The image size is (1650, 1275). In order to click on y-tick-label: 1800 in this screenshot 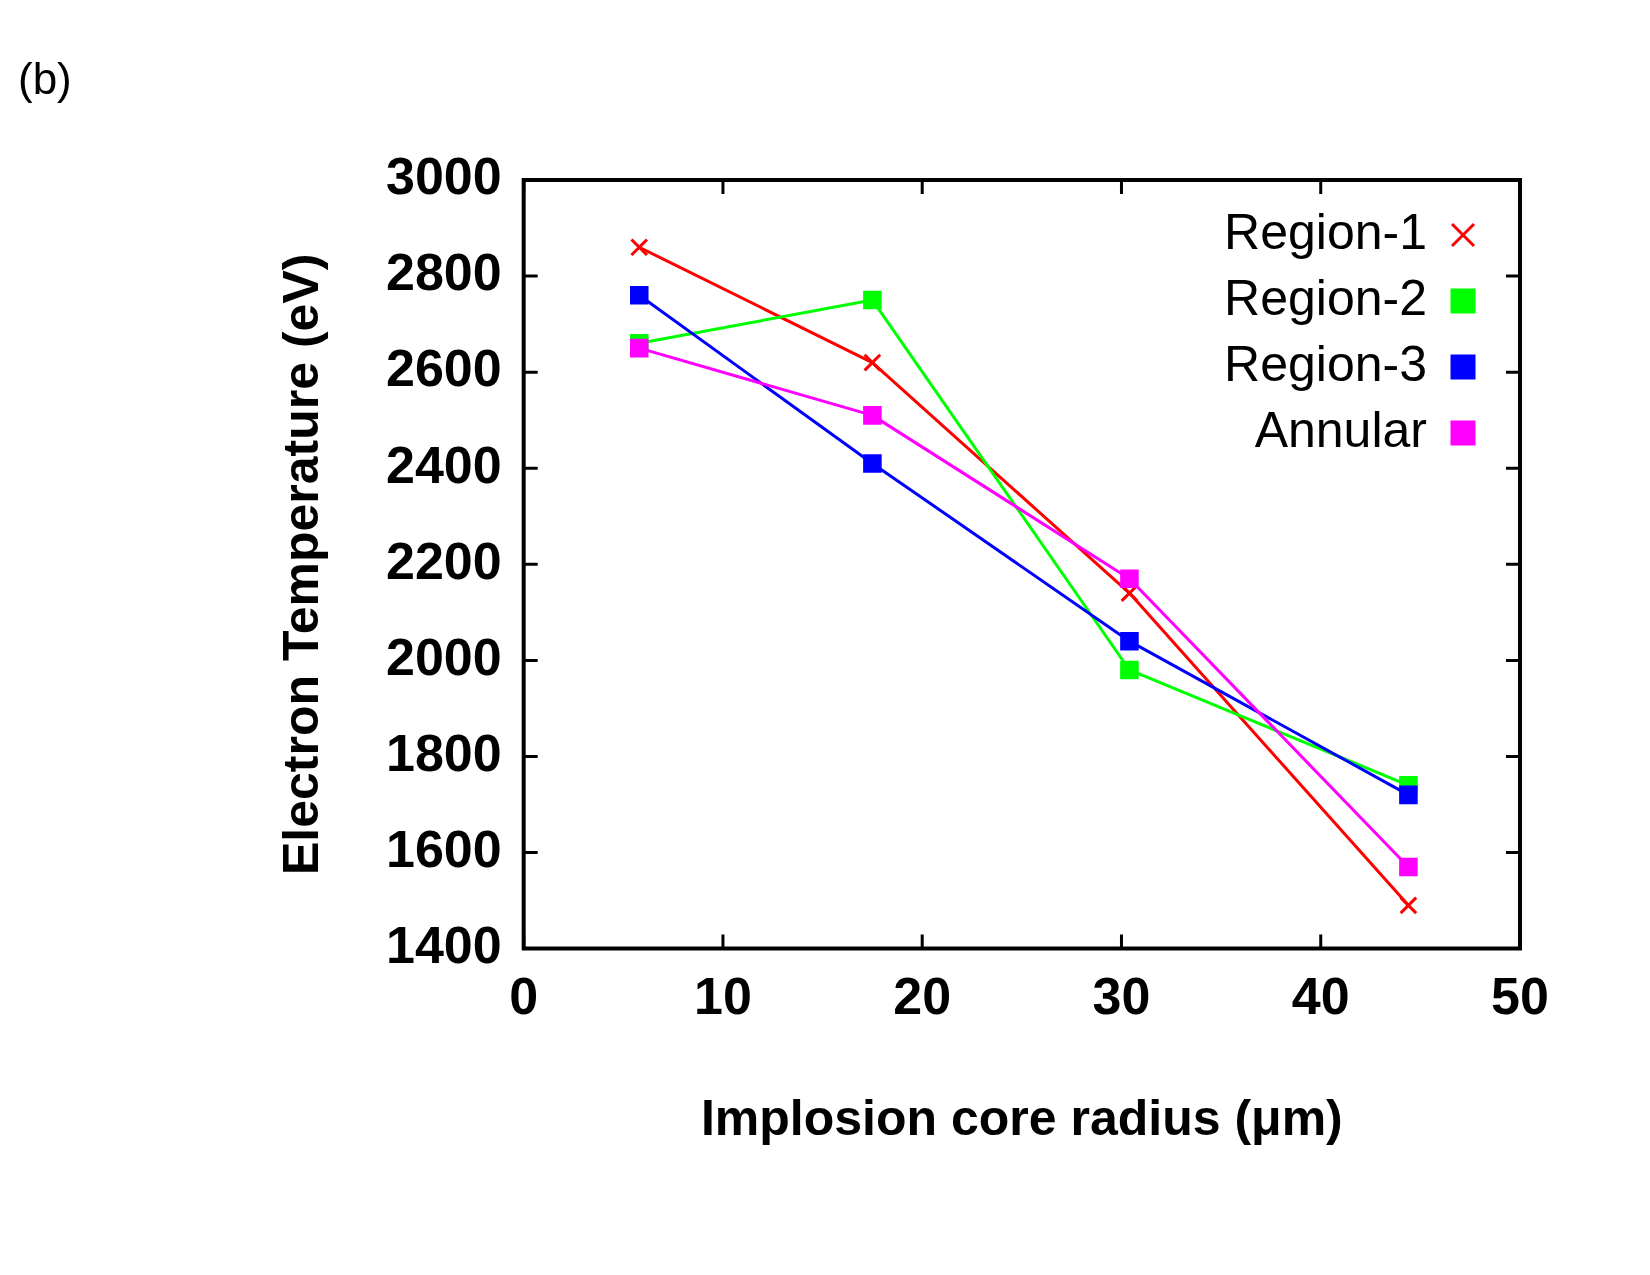, I will do `click(443, 752)`.